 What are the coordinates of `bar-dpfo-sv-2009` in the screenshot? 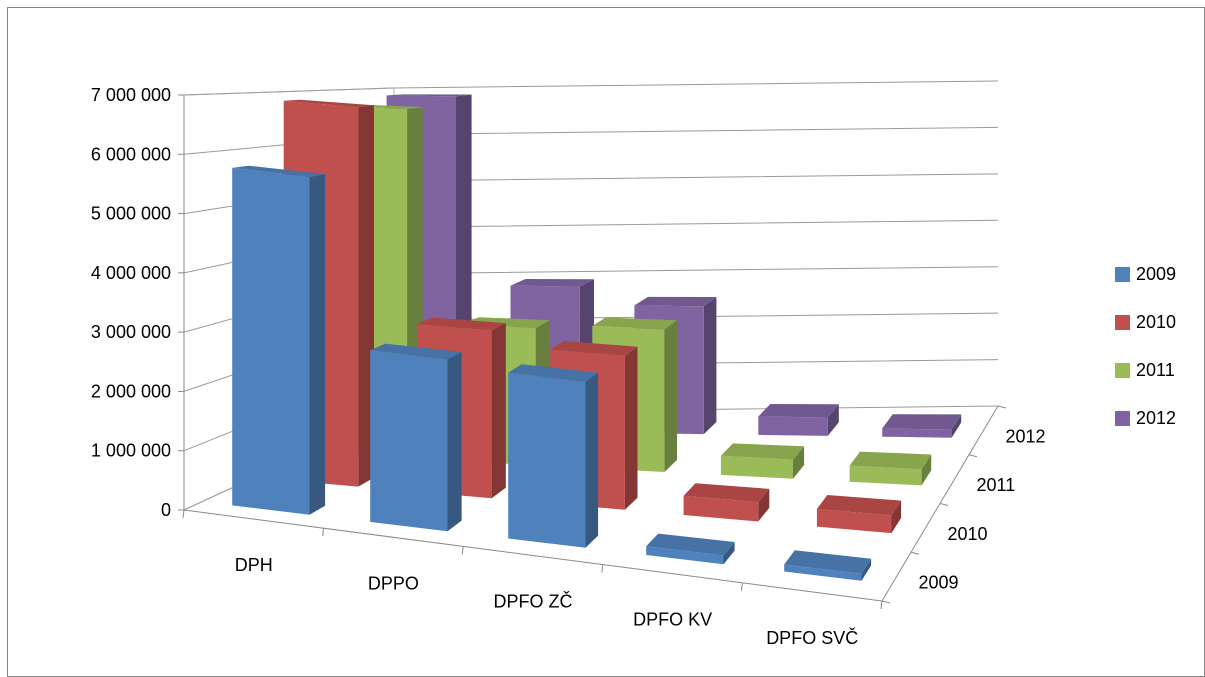 It's located at (828, 565).